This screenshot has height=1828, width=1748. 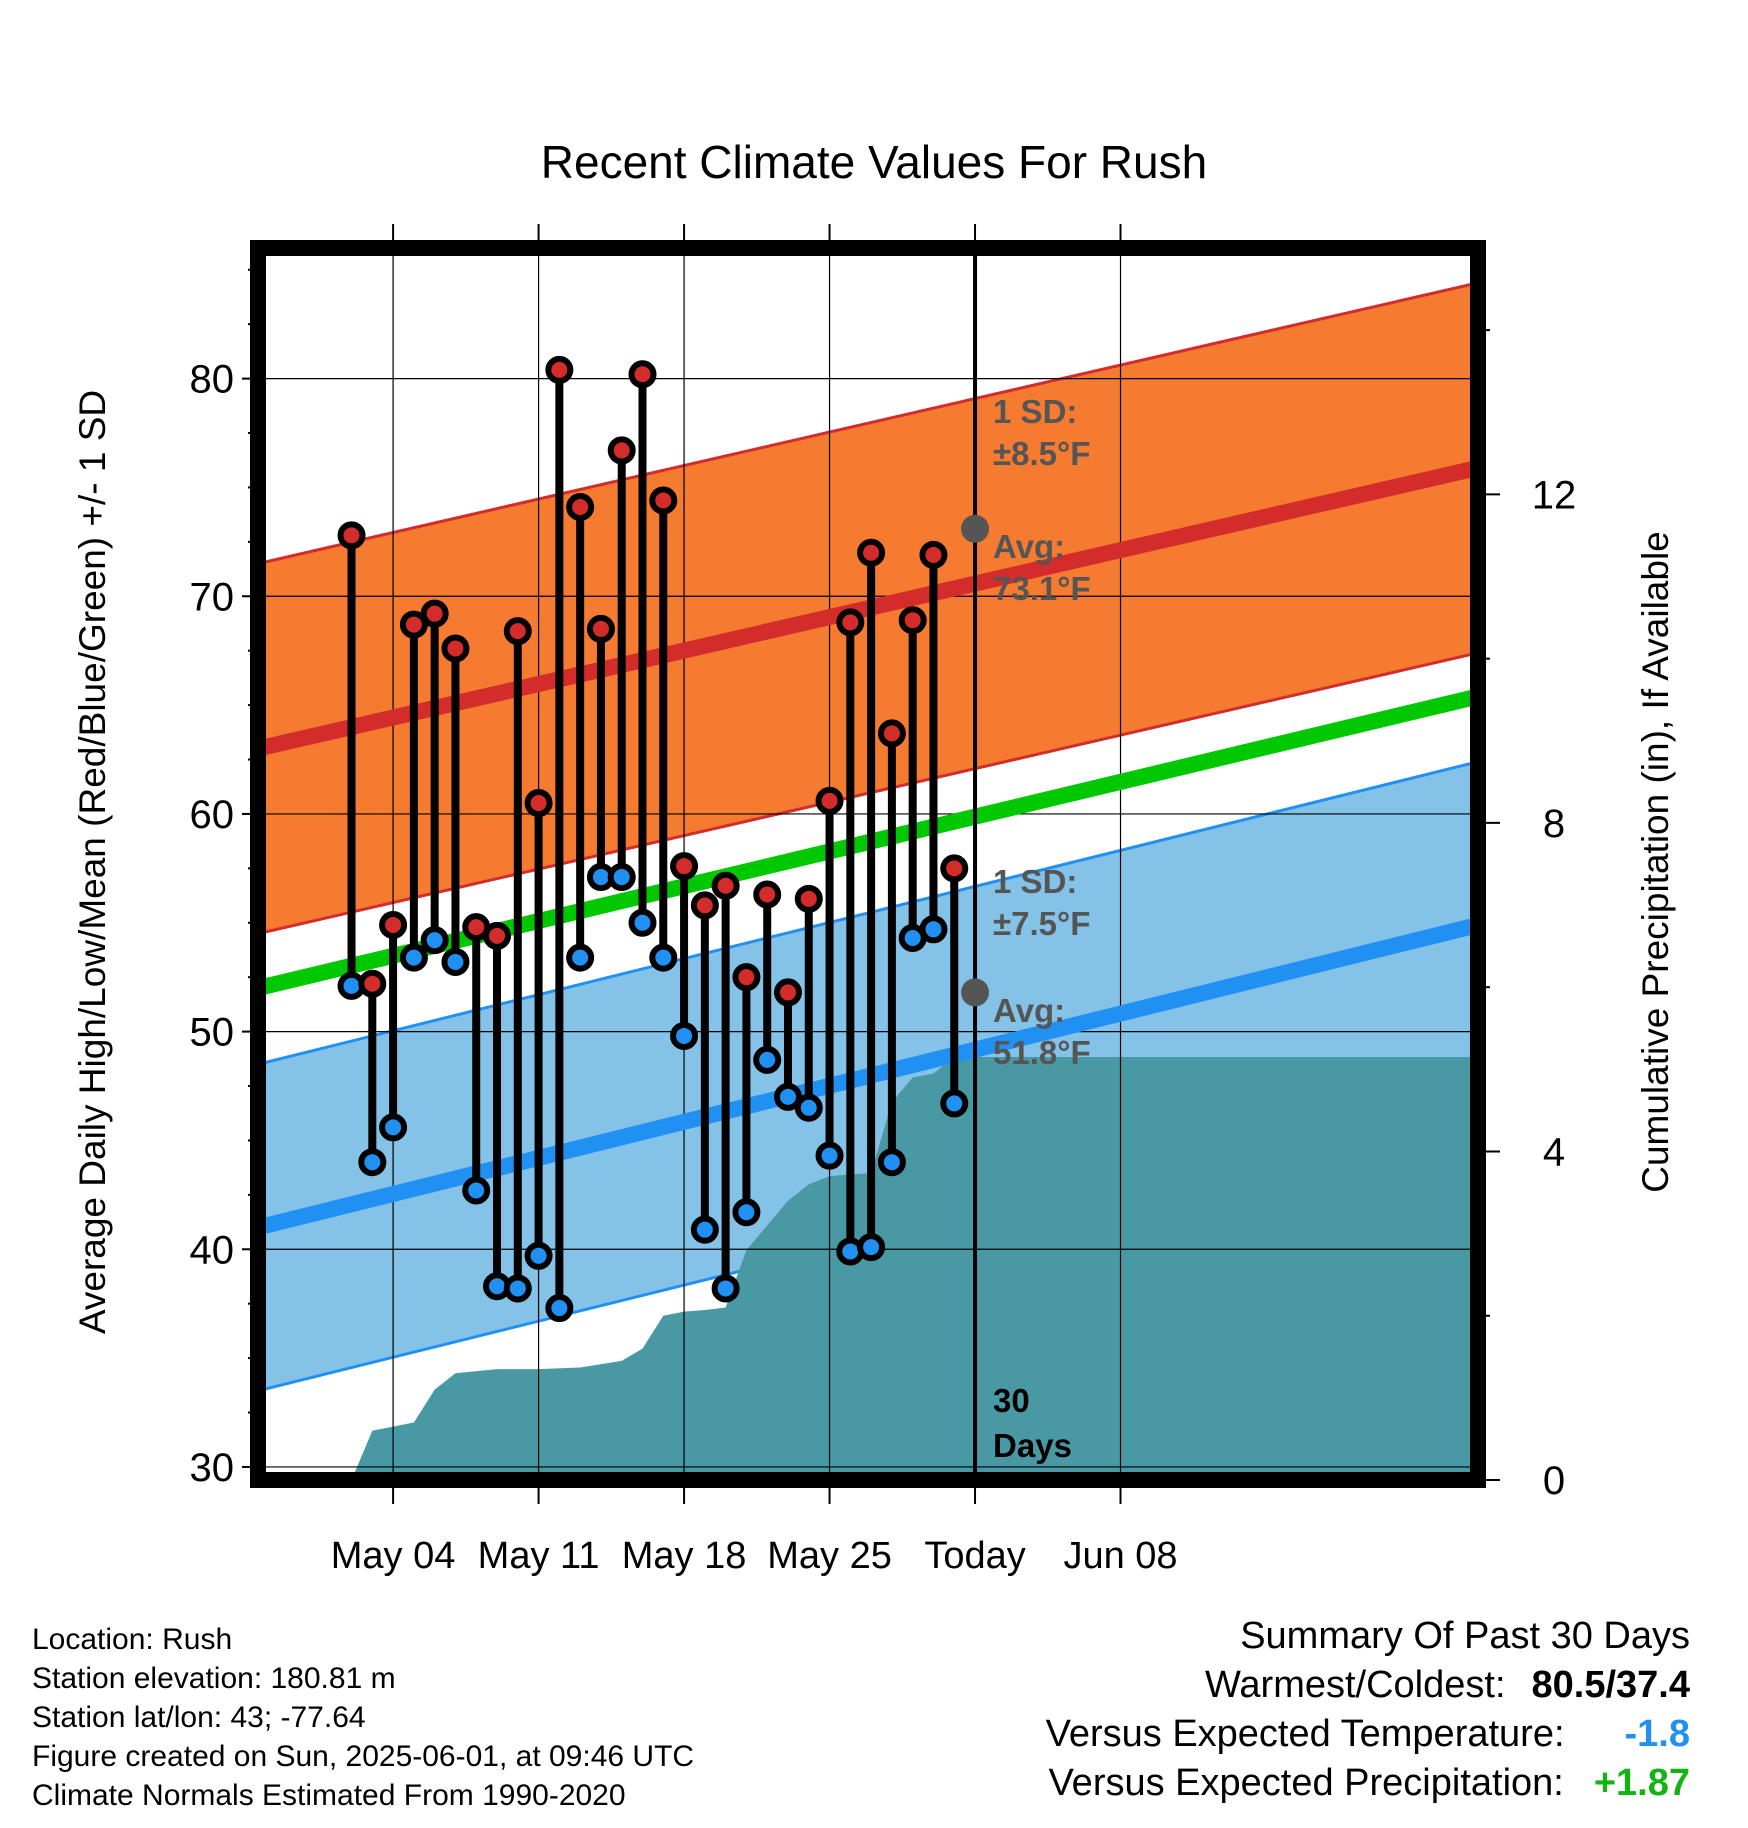 What do you see at coordinates (1042, 588) in the screenshot?
I see `high-avg-value: 73.1°F` at bounding box center [1042, 588].